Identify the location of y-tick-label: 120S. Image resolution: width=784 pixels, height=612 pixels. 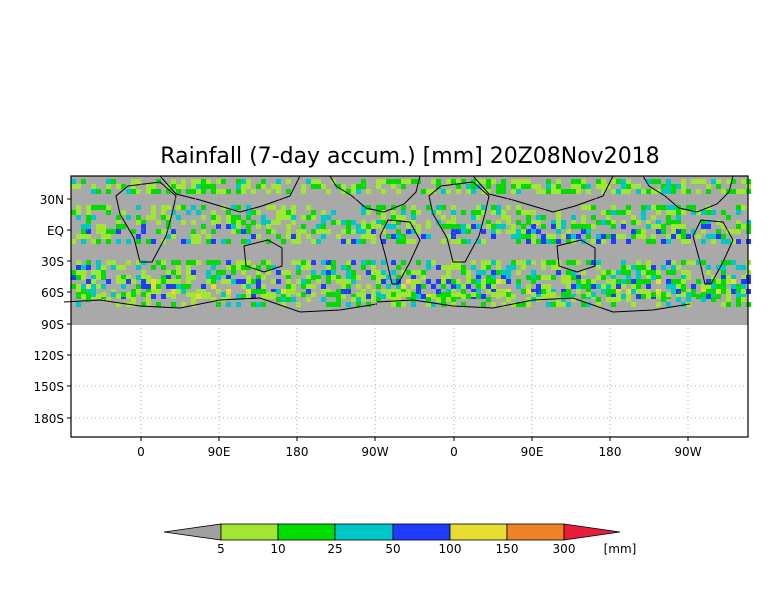
(48, 356).